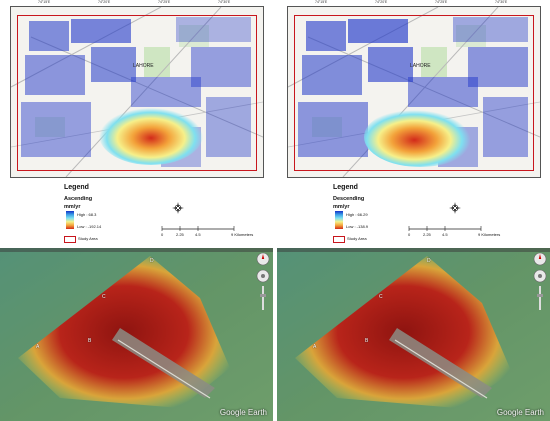  I want to click on earth-right-watermark: Google Earth, so click(520, 412).